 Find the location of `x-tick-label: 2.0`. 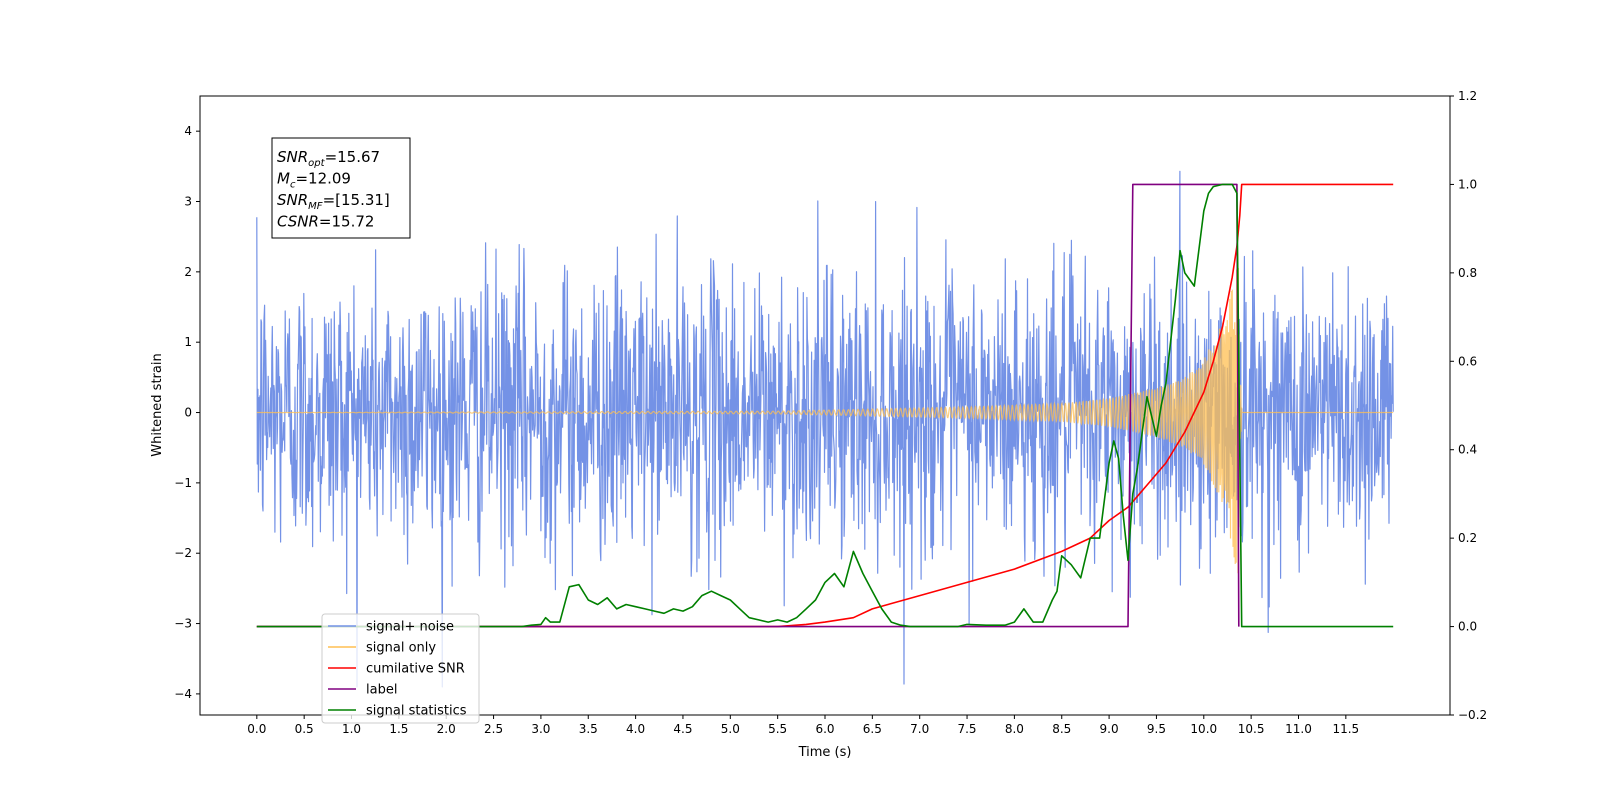

x-tick-label: 2.0 is located at coordinates (446, 729).